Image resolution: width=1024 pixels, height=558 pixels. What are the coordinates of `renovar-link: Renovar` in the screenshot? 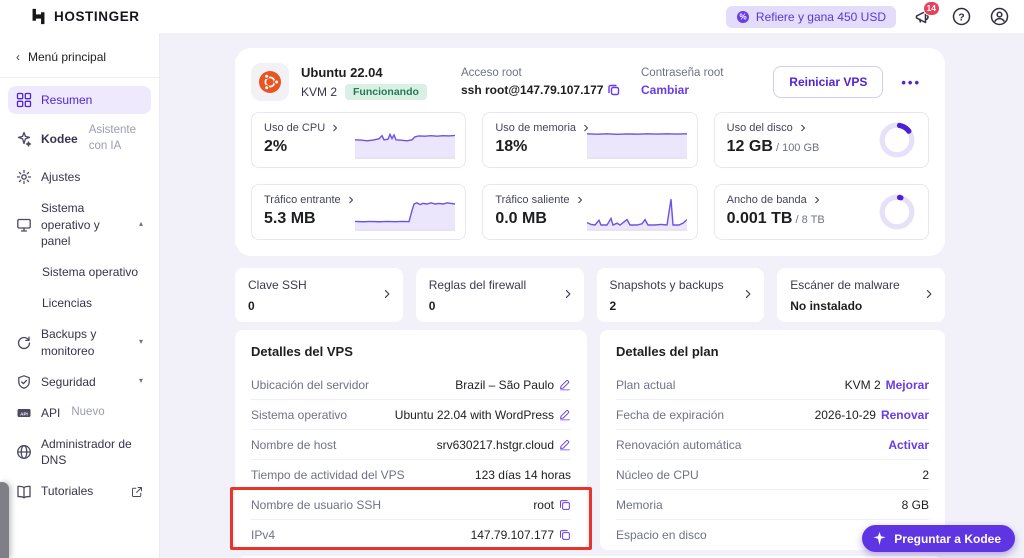 It's located at (904, 414).